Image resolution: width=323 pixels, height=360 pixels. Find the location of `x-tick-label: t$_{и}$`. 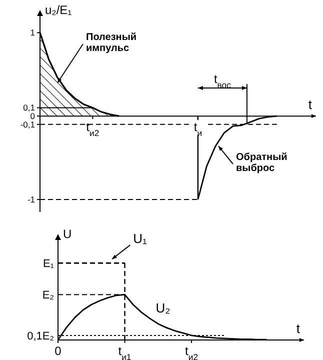

x-tick-label: t$_{и}$ is located at coordinates (198, 129).